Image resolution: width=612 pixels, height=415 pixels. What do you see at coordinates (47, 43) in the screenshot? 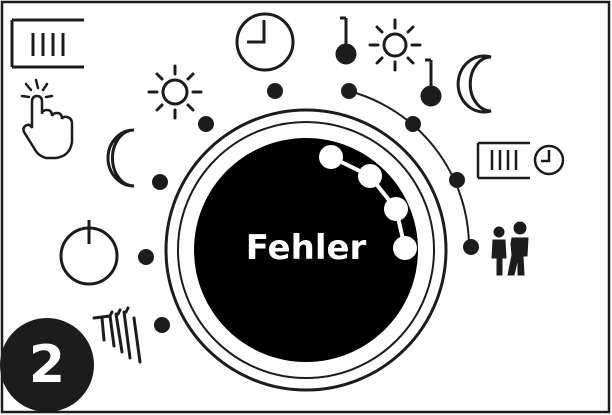
I see `radiator-icon` at bounding box center [47, 43].